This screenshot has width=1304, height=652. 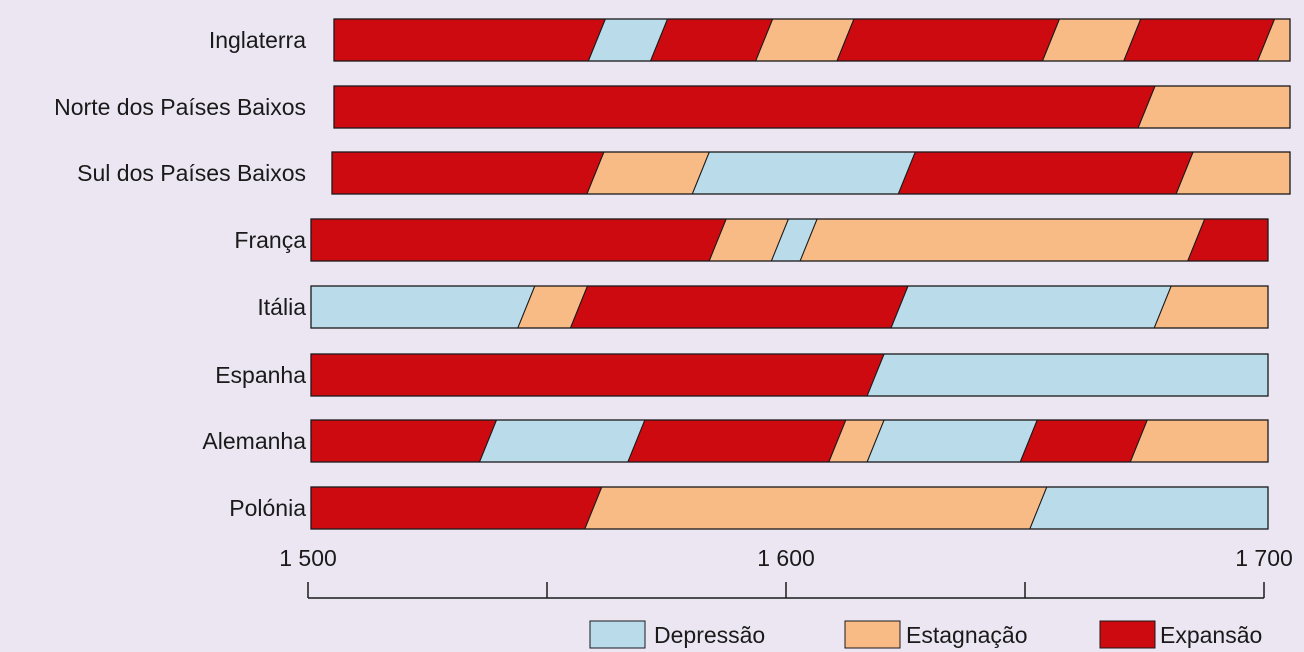 I want to click on tick-label: 1 700, so click(x=1264, y=558).